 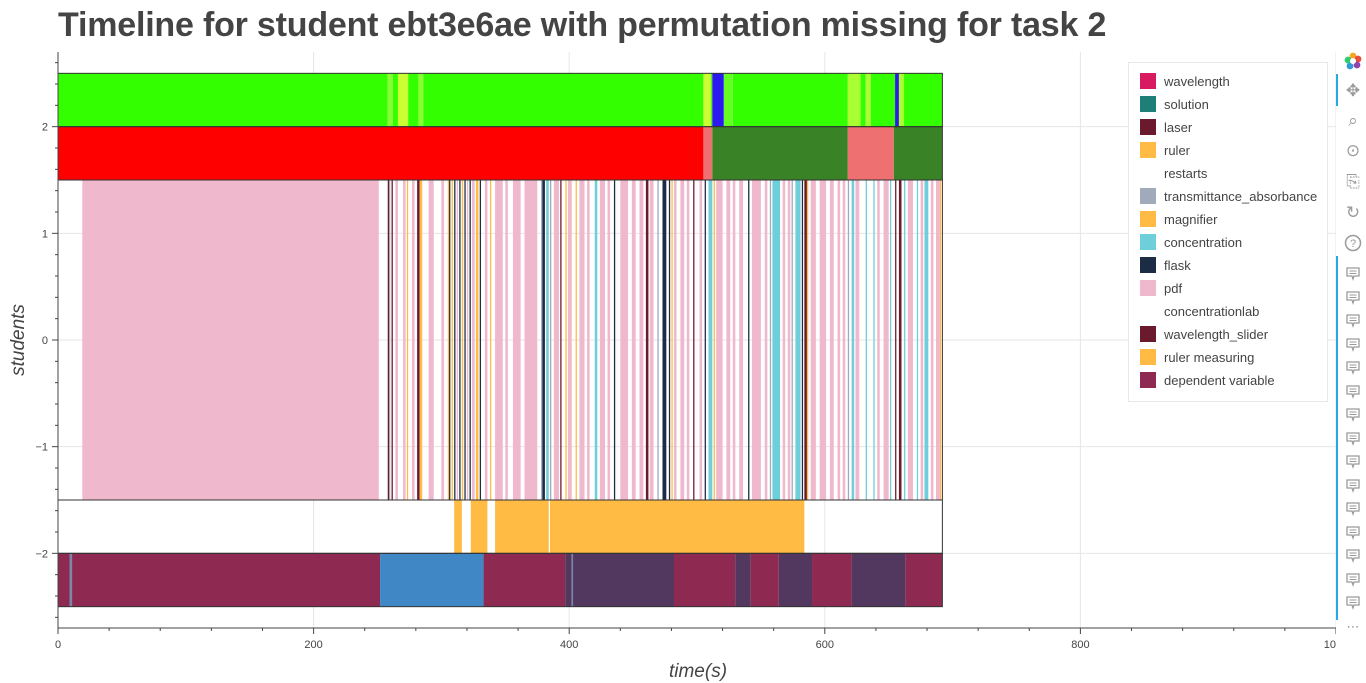 What do you see at coordinates (1165, 265) in the screenshot?
I see `legend-item: flask` at bounding box center [1165, 265].